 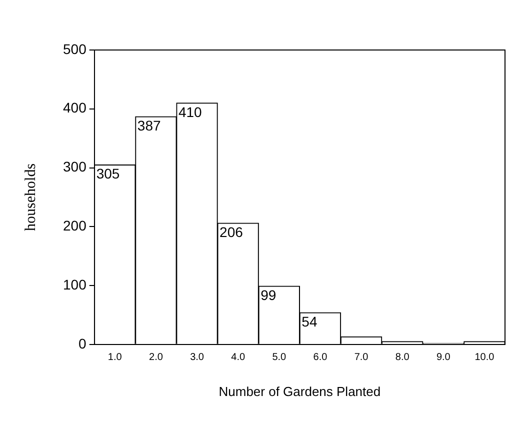 I want to click on data-label: 410, so click(x=190, y=112).